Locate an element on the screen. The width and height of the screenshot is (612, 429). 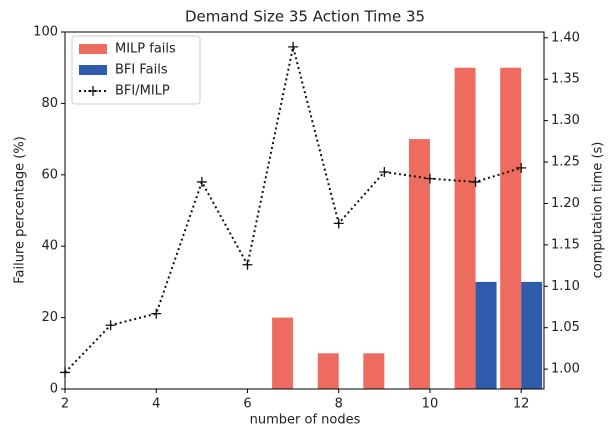
y2-tick-label: 1.40 is located at coordinates (565, 37).